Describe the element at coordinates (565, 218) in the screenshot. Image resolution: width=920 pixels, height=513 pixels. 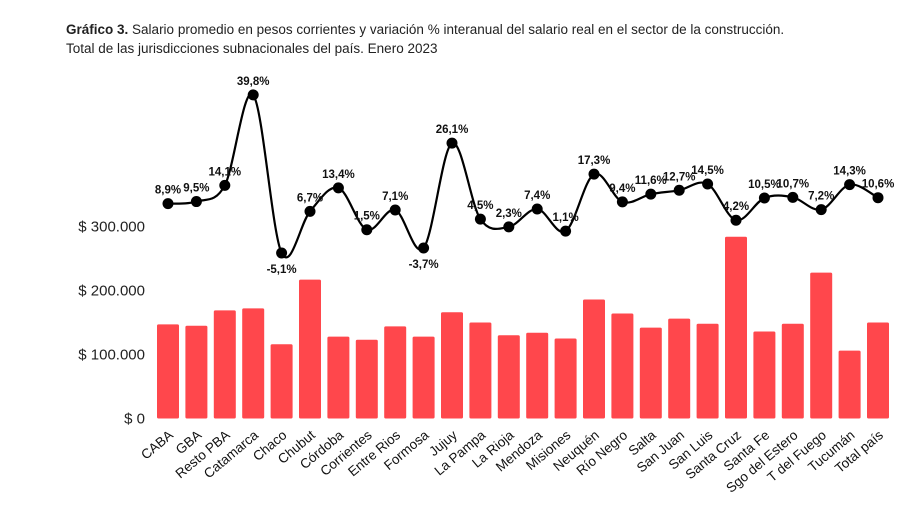
I see `data-label: 1,1%` at that location.